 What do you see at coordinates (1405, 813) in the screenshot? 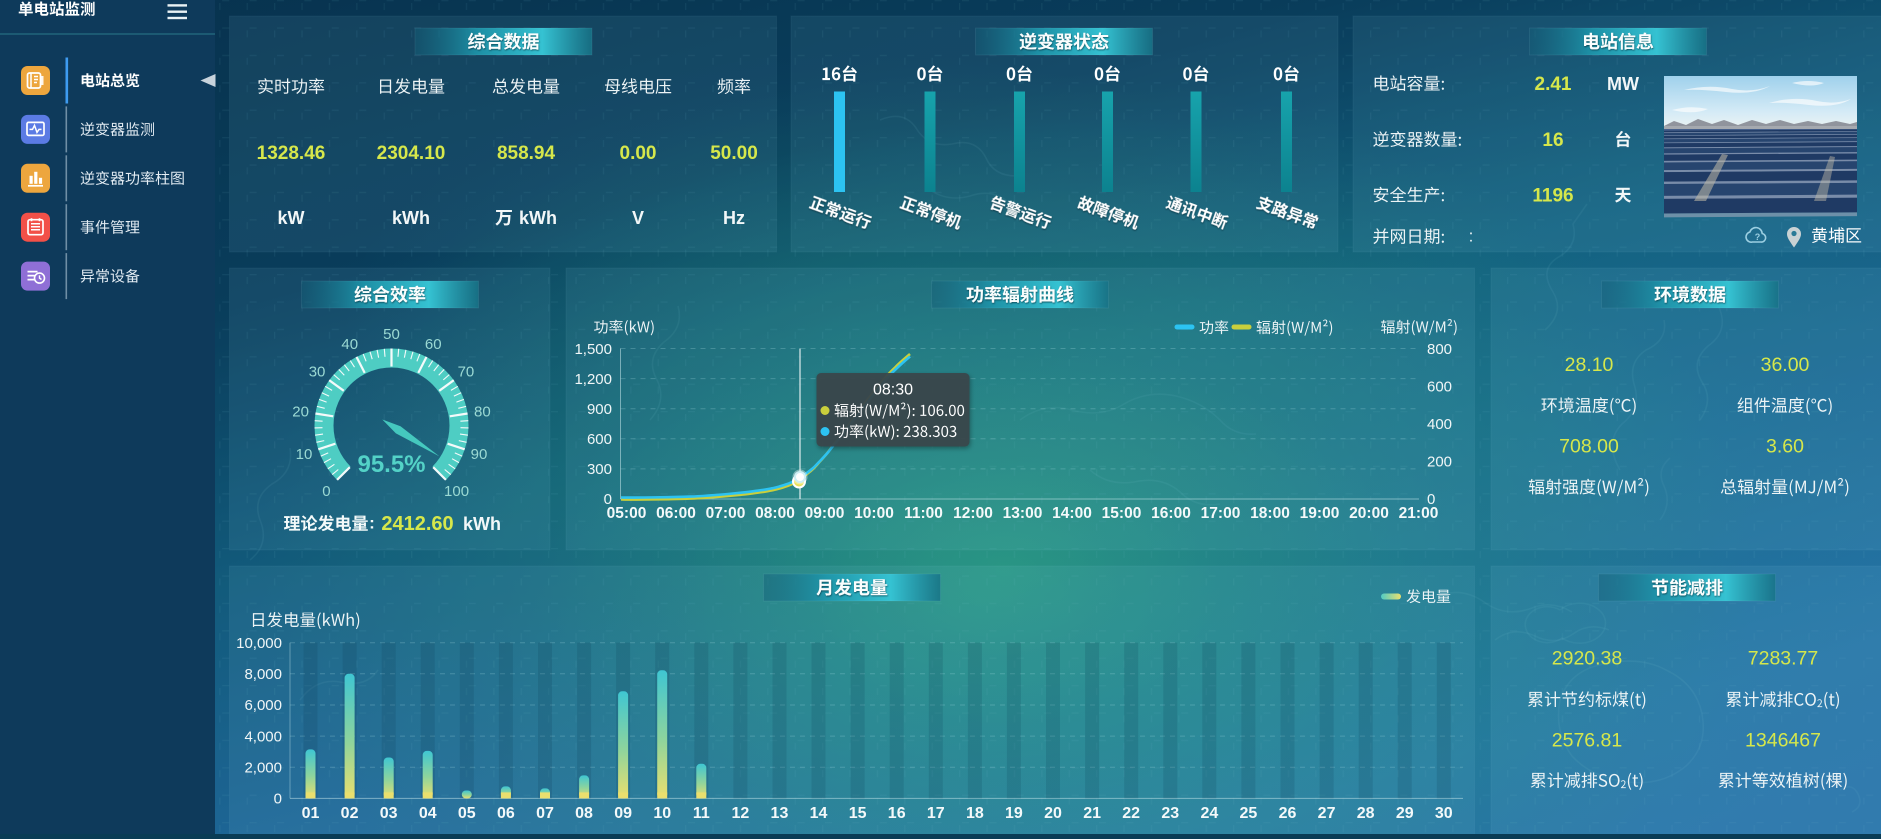
I see `svg-text: 29` at bounding box center [1405, 813].